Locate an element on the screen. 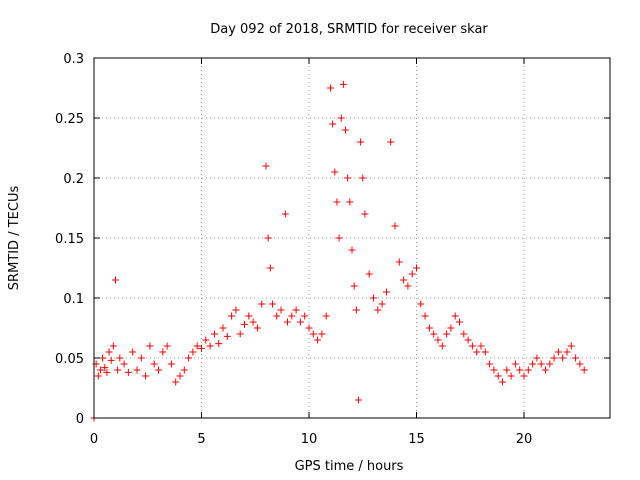  y-tick-label: 0.3 is located at coordinates (73, 59).